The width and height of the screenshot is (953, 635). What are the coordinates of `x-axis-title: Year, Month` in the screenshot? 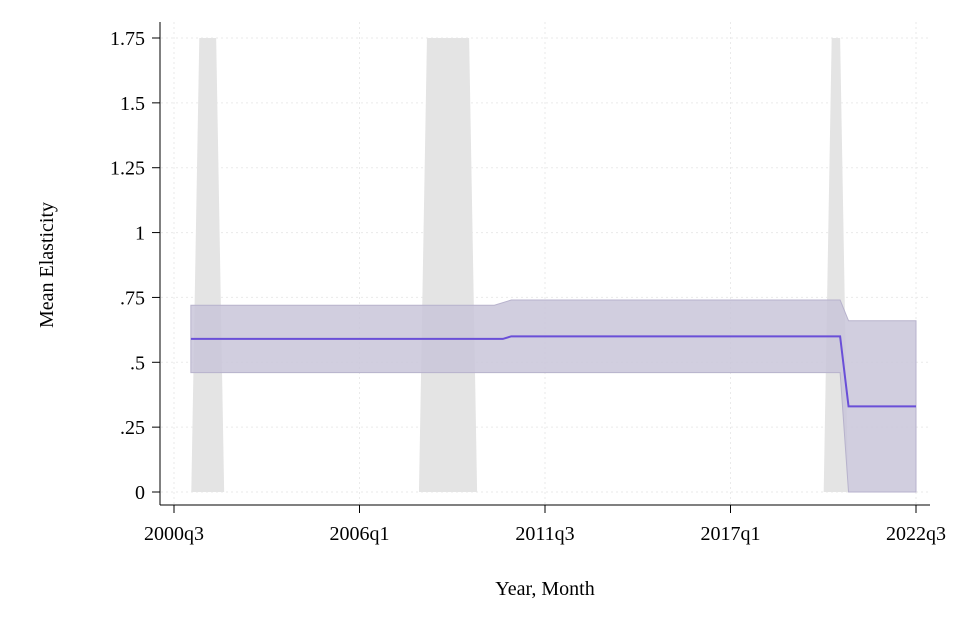 It's located at (544, 589).